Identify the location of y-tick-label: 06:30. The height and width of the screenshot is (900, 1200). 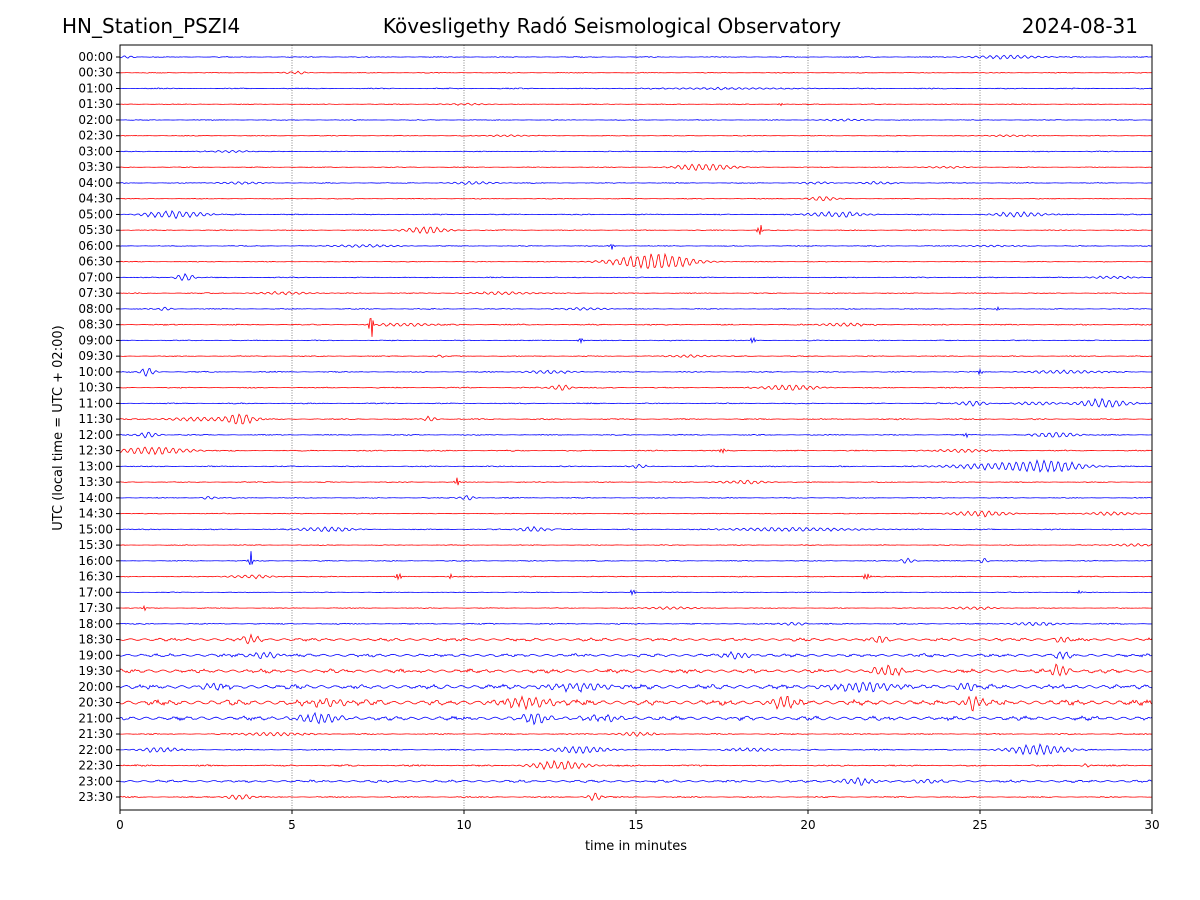
(95, 262).